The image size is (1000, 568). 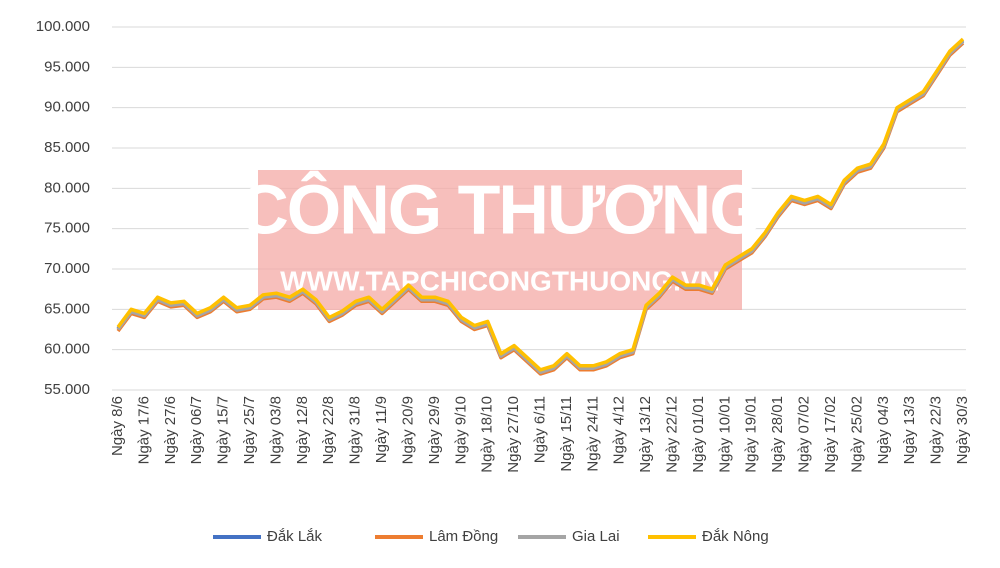 I want to click on x-tick-label: Ngày 10/01, so click(x=724, y=434).